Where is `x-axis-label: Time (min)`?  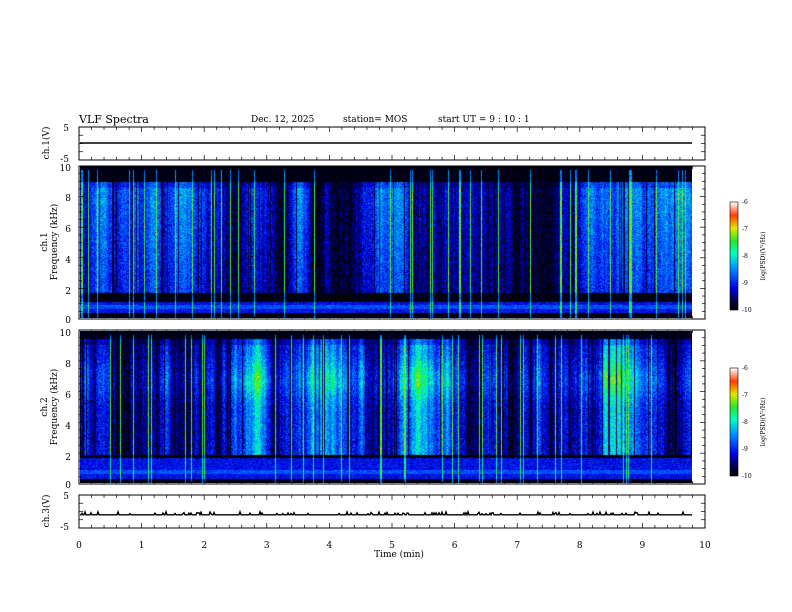
x-axis-label: Time (min) is located at coordinates (399, 554).